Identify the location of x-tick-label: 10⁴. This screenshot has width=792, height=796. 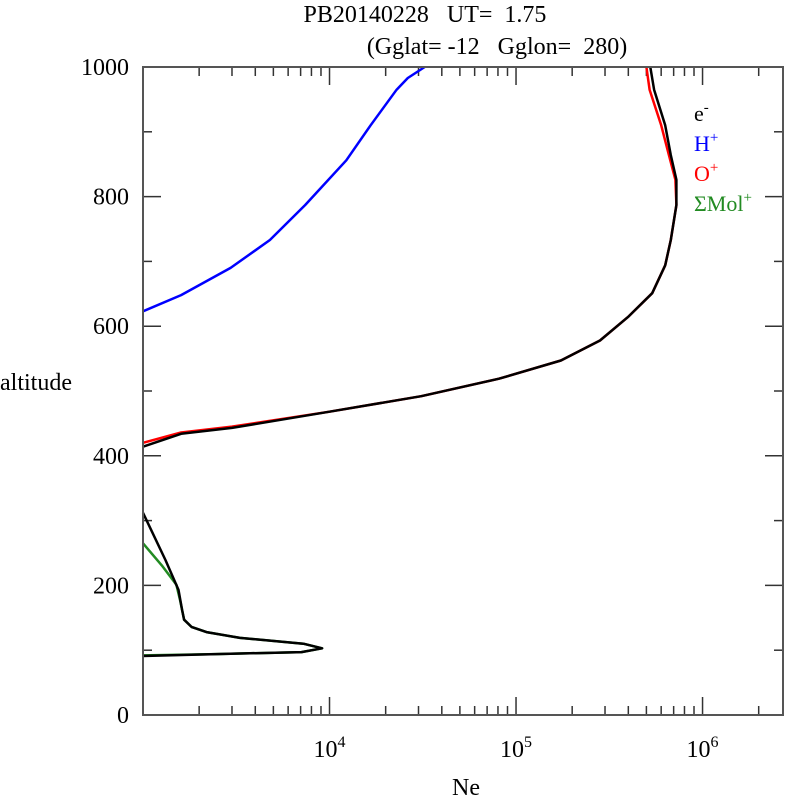
(330, 748).